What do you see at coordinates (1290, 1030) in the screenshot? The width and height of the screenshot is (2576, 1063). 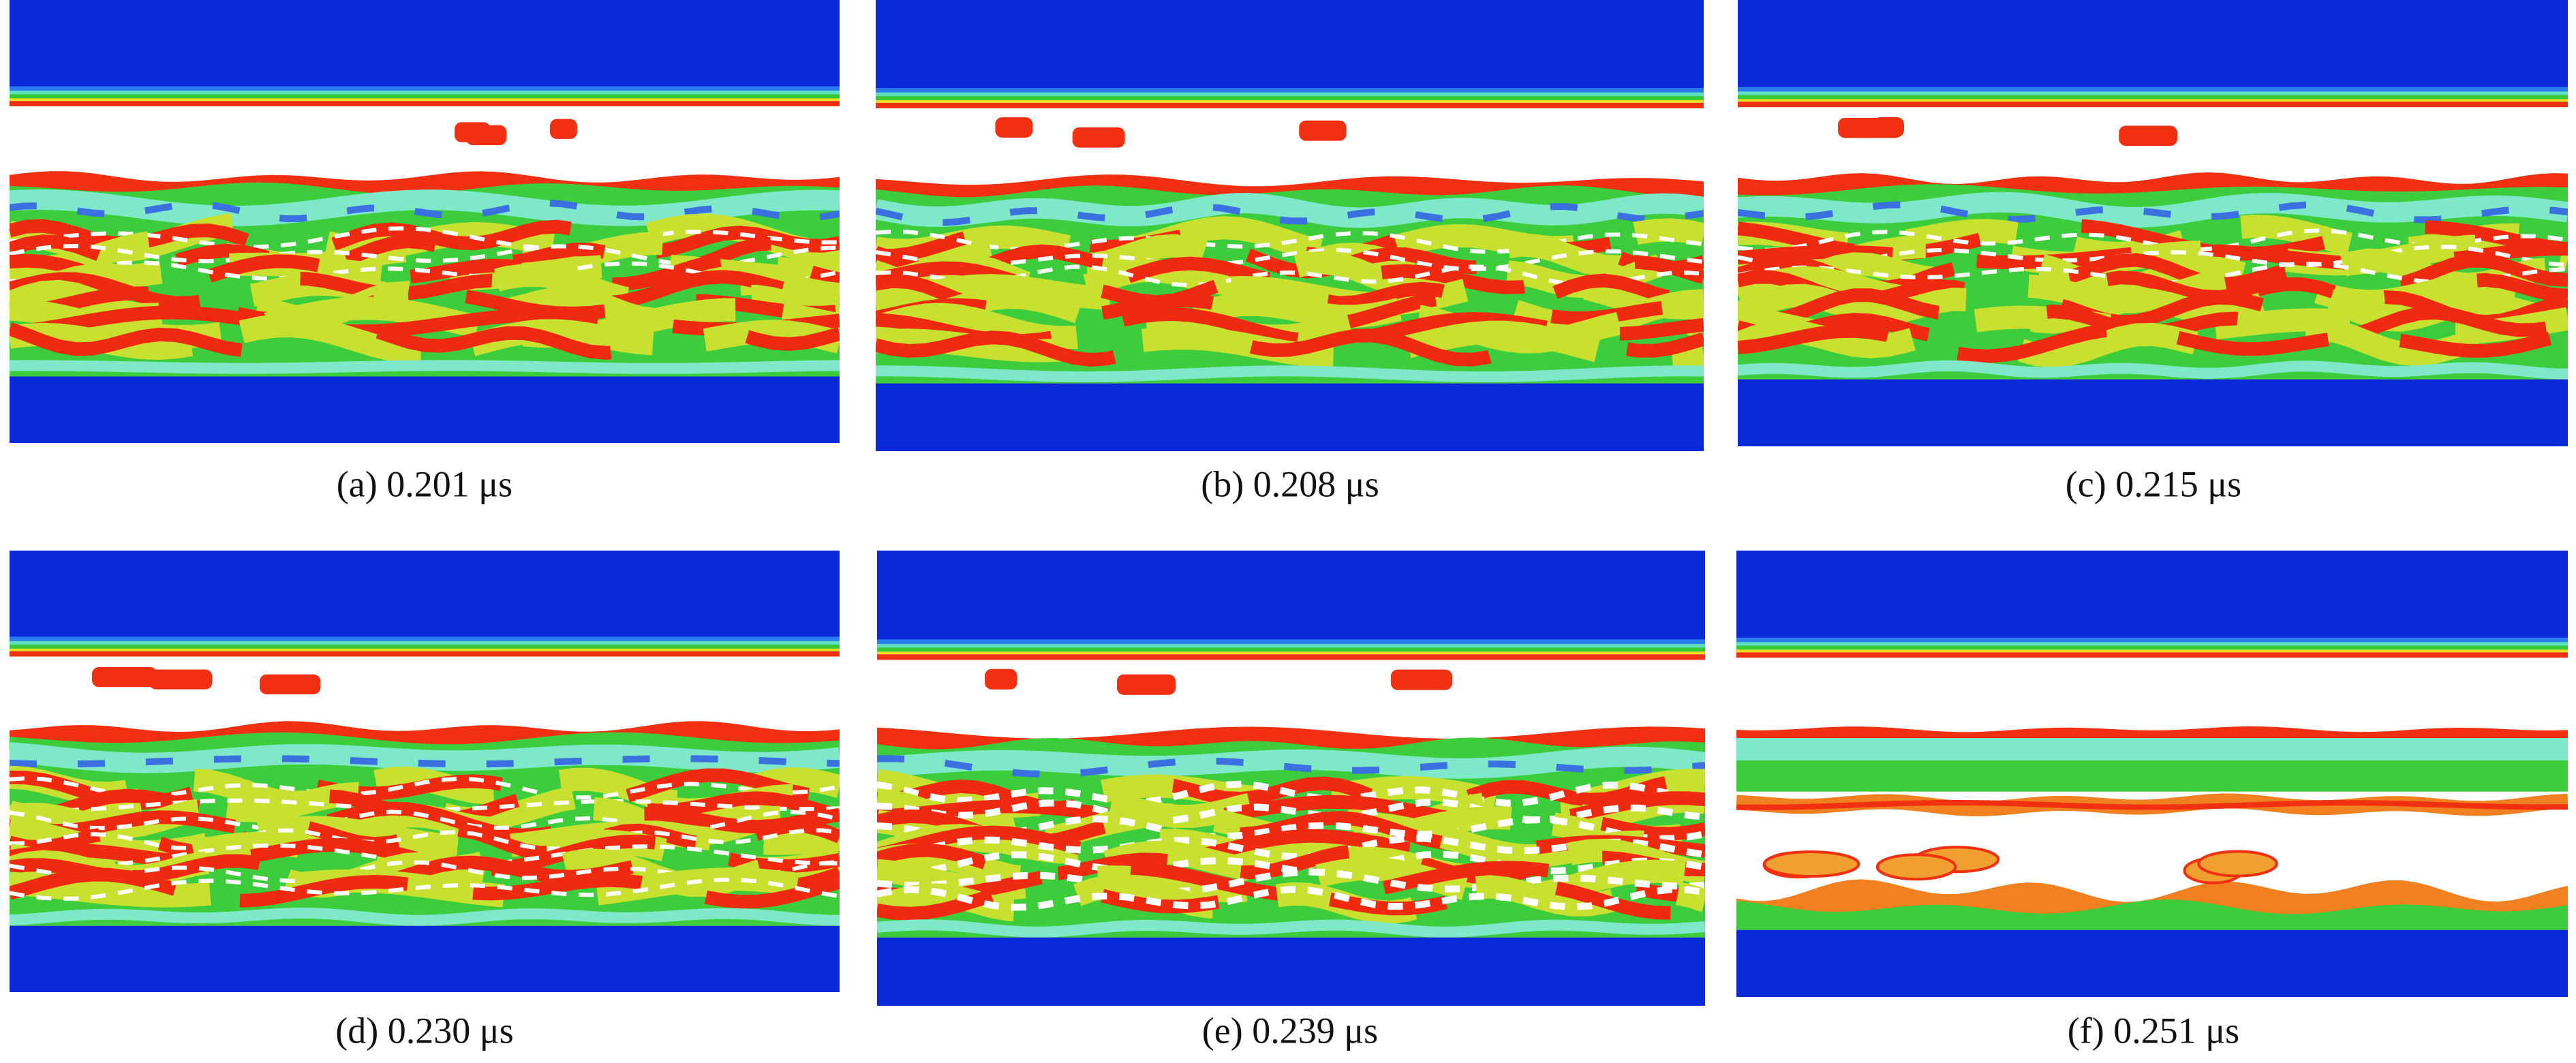 I see `caption: (e) 0.239 μs` at bounding box center [1290, 1030].